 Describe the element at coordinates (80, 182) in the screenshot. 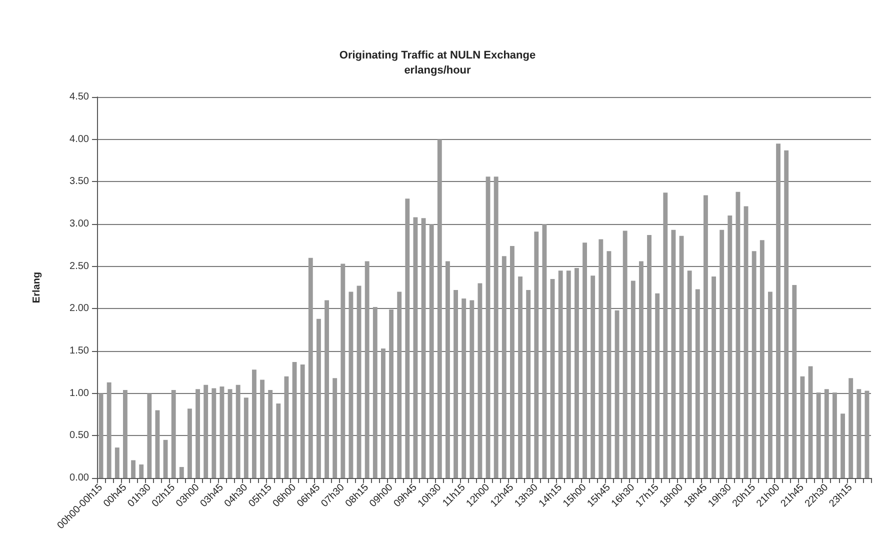

I see `y-tick-label: 3.50` at that location.